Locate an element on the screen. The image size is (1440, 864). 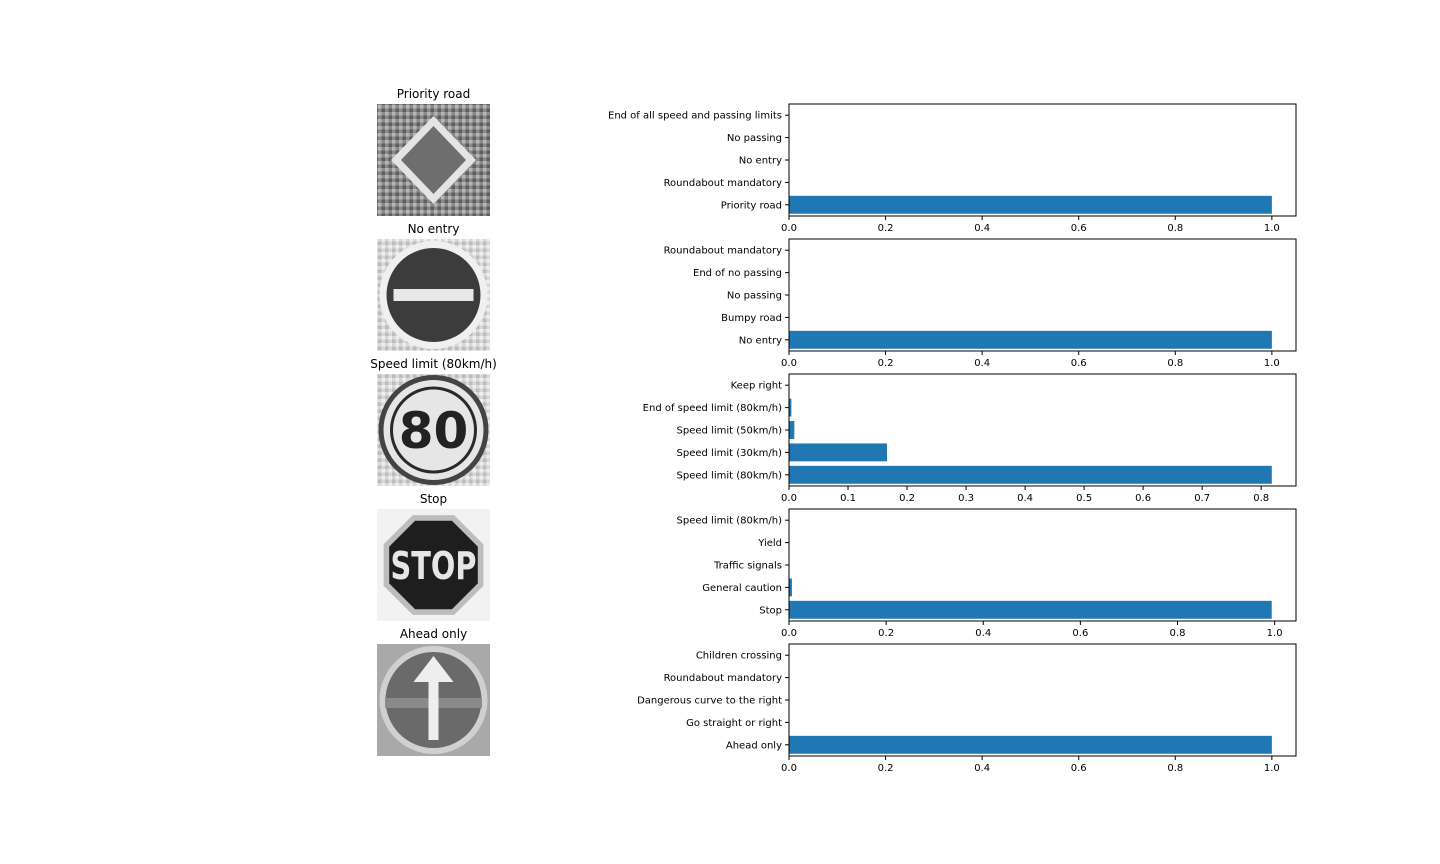
y-tick-label: Speed limit (30km/h) is located at coordinates (730, 453).